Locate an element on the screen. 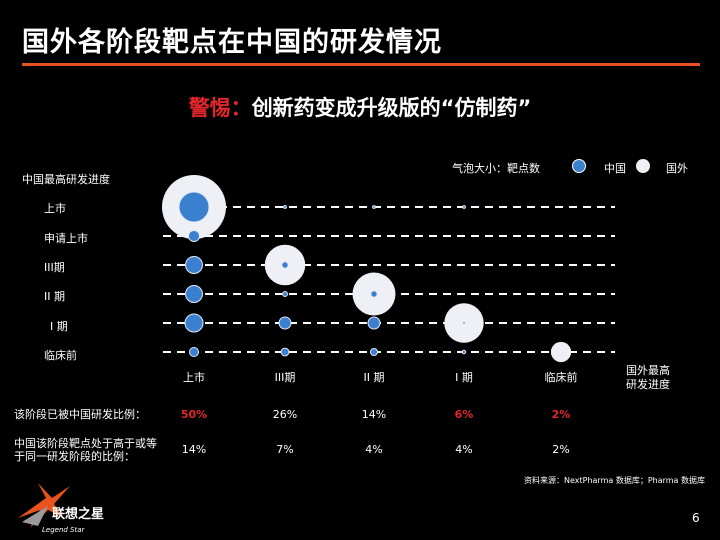 The image size is (720, 540). subtitle-text: 创新药变成升级版的“仿制药” is located at coordinates (391, 108).